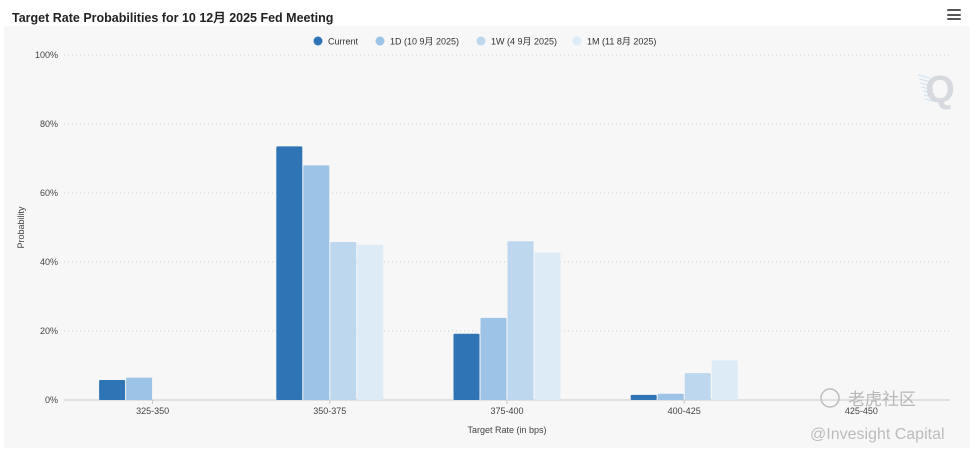 This screenshot has width=975, height=453. What do you see at coordinates (152, 411) in the screenshot?
I see `x-tick-label: 325-350` at bounding box center [152, 411].